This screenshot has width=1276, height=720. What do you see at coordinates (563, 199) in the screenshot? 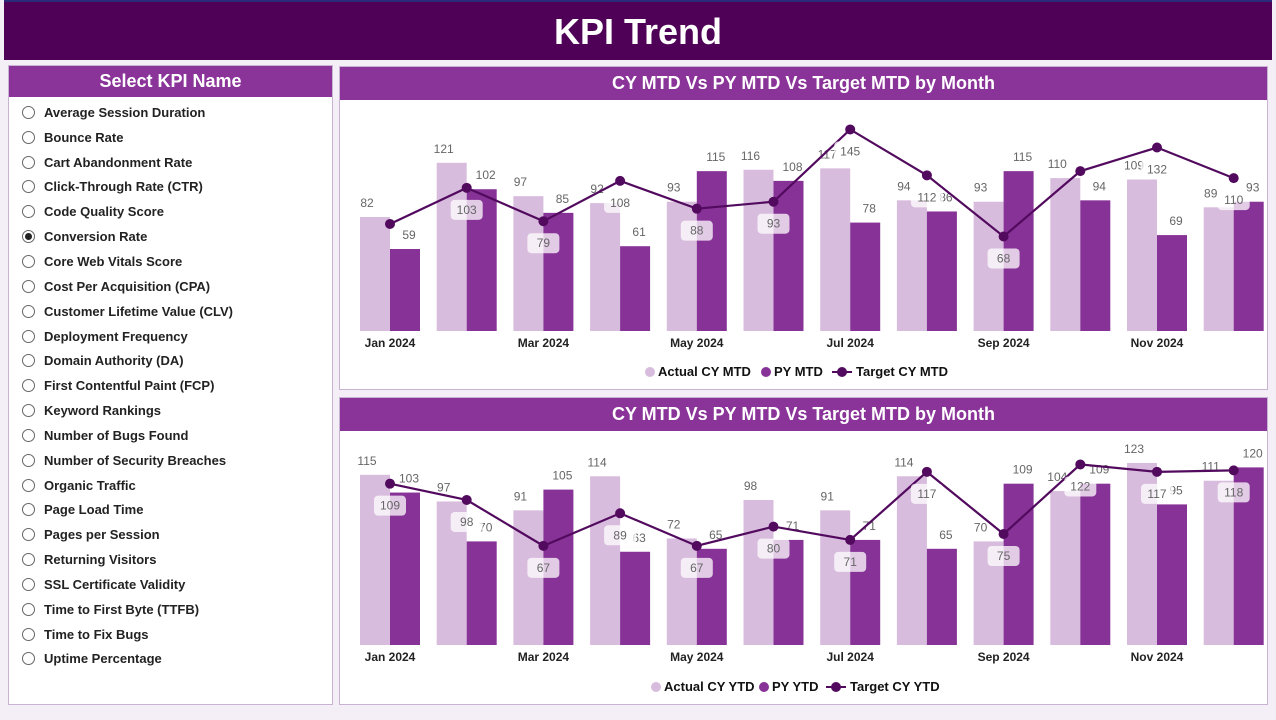
I see `py-data-label: 85` at bounding box center [563, 199].